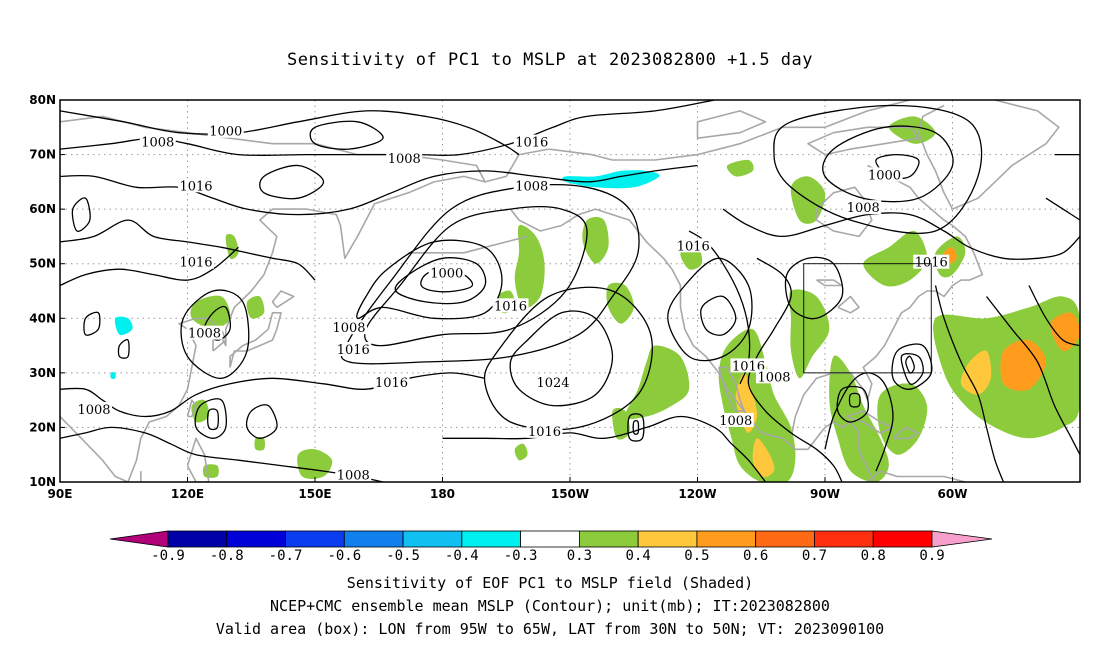  I want to click on colorbar-label: -0.5, so click(403, 556).